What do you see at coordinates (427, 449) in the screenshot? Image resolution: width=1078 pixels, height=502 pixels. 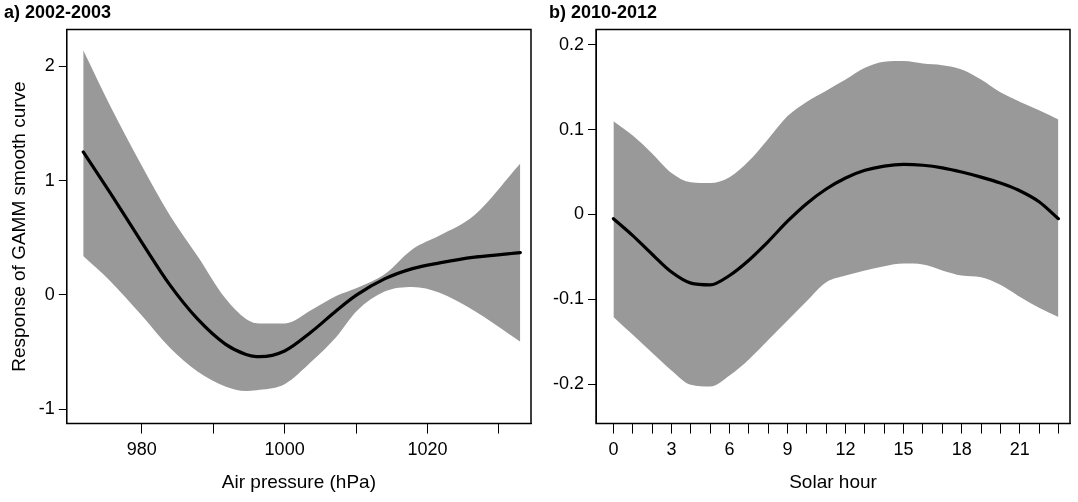 I see `x-tick-label: 1020` at bounding box center [427, 449].